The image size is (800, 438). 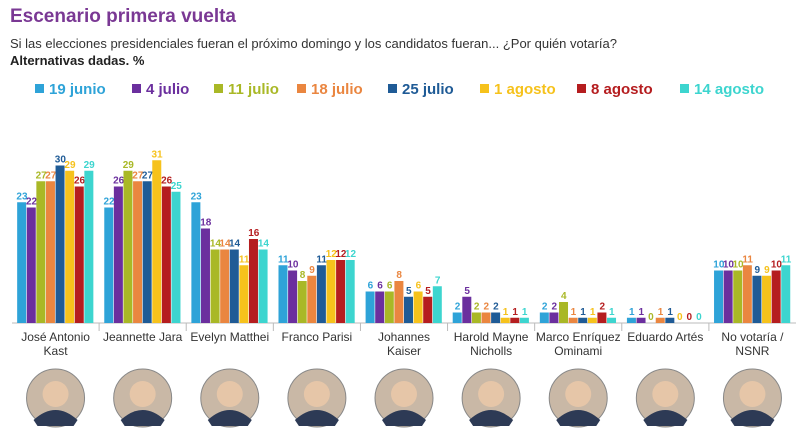 What do you see at coordinates (110, 202) in the screenshot?
I see `value-label: 22` at bounding box center [110, 202].